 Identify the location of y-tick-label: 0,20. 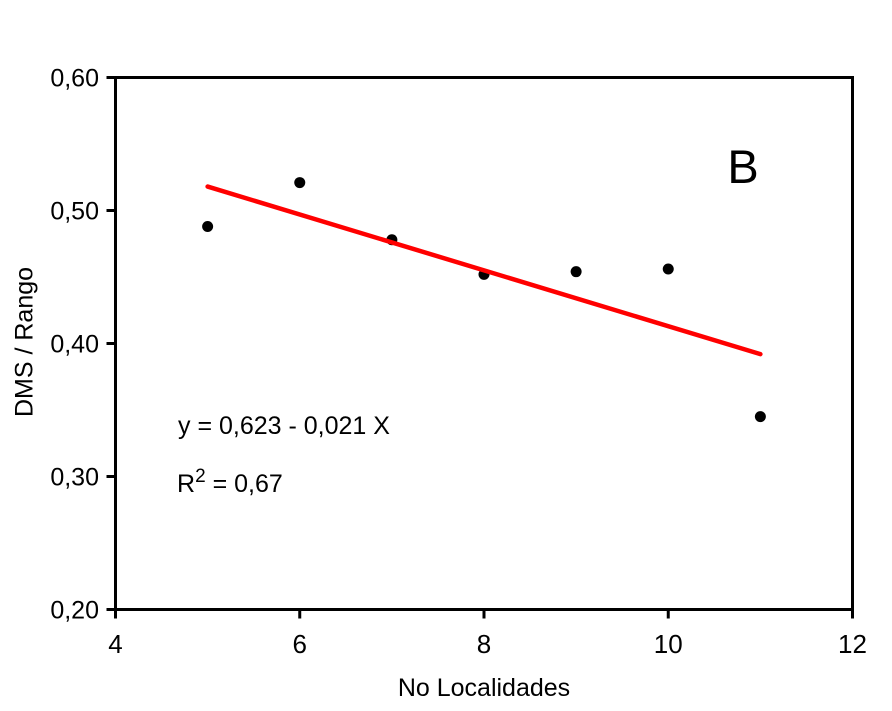
(74, 611).